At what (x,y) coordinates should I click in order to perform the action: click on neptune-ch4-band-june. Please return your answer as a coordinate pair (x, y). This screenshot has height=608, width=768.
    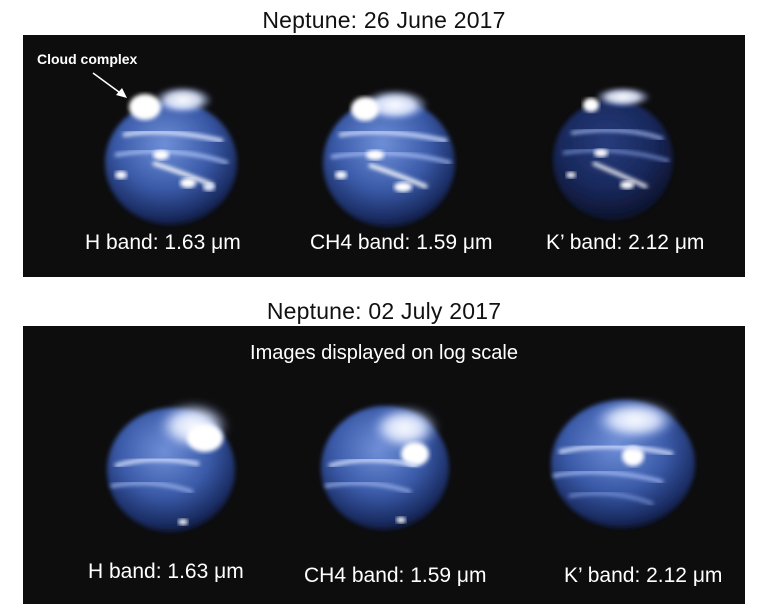
    Looking at the image, I should click on (389, 158).